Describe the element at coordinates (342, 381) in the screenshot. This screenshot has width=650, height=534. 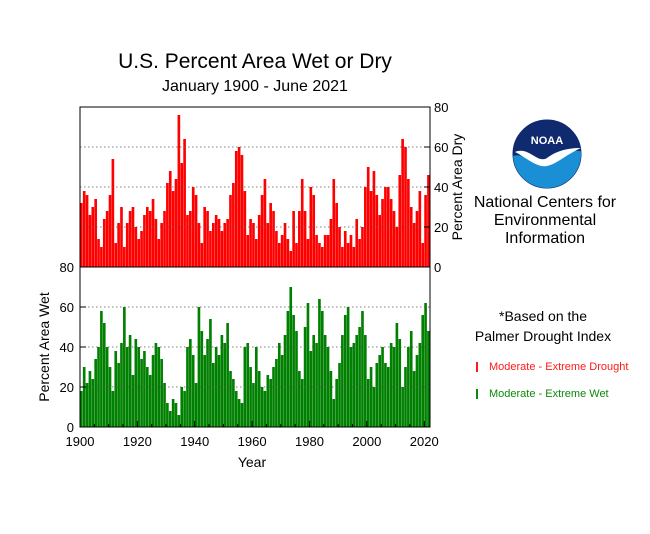
I see `wet-bar-1991` at that location.